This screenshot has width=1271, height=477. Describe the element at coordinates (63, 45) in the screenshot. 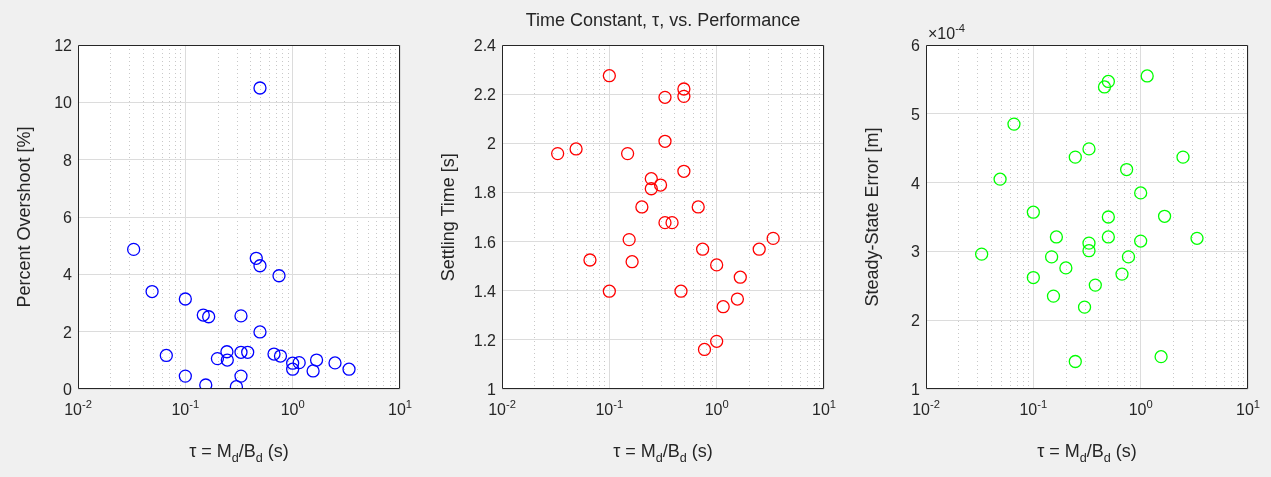

I see `y-tick-label: 12` at that location.